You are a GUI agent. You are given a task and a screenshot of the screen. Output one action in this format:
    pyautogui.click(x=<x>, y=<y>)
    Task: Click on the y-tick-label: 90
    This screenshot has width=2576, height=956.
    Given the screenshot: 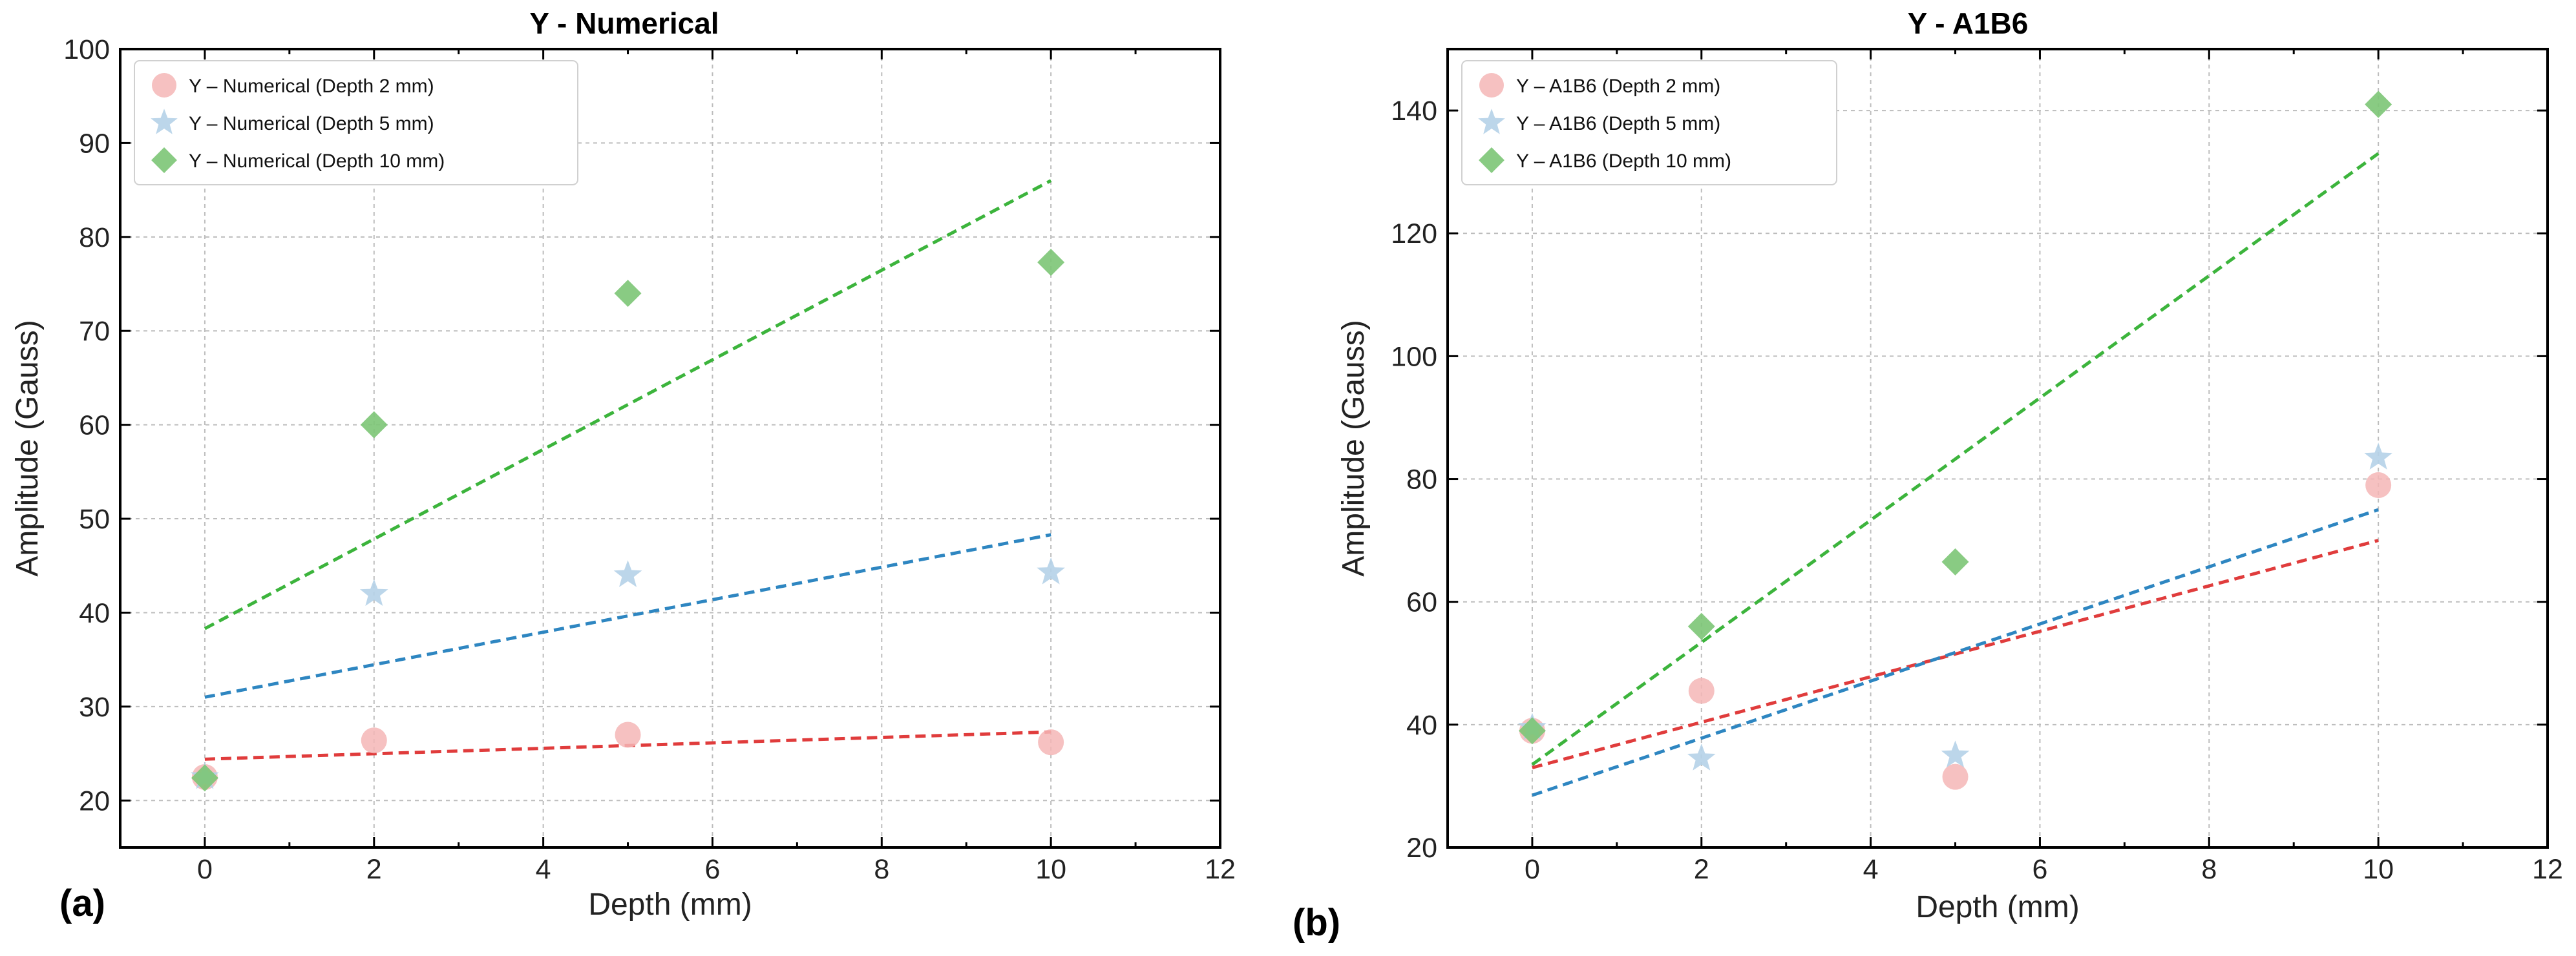 What is the action you would take?
    pyautogui.click(x=94, y=143)
    